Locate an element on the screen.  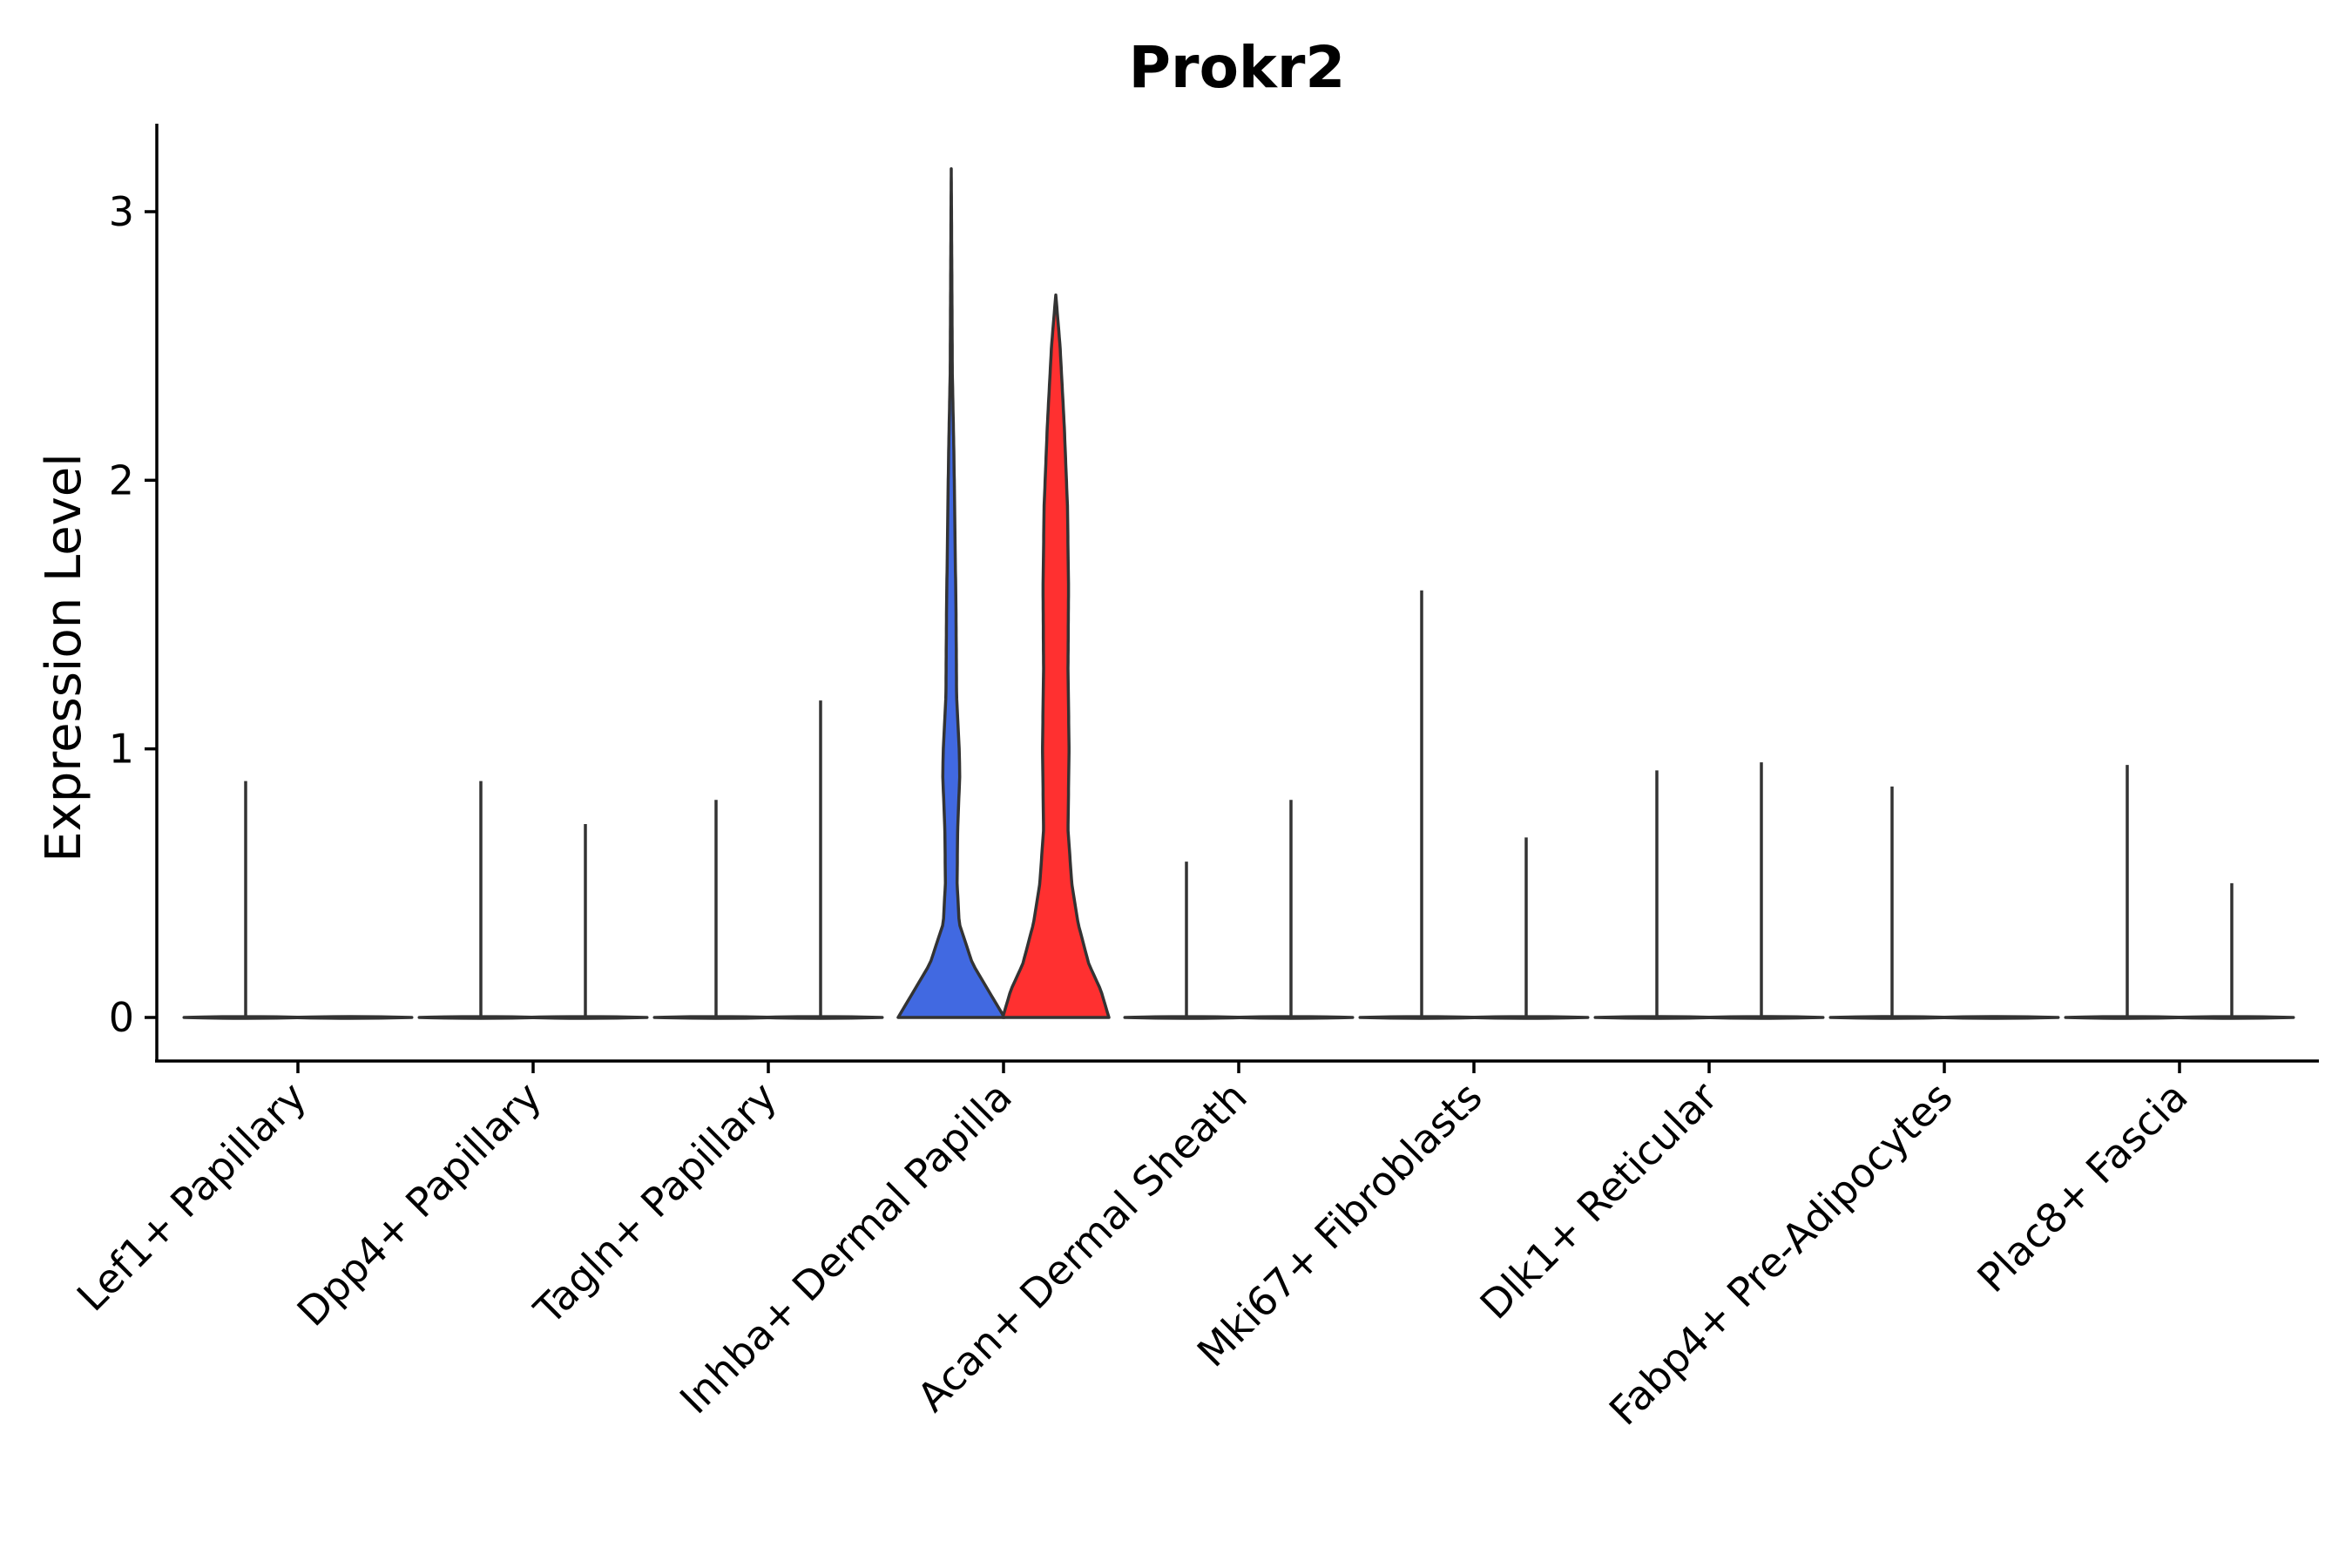
y-tick-label-3: 3 is located at coordinates (121, 211).